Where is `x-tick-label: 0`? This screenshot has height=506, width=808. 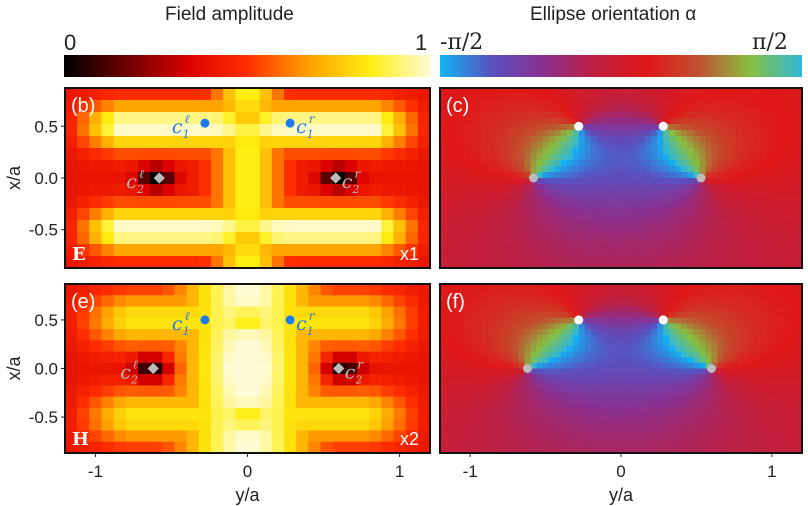 x-tick-label: 0 is located at coordinates (247, 471).